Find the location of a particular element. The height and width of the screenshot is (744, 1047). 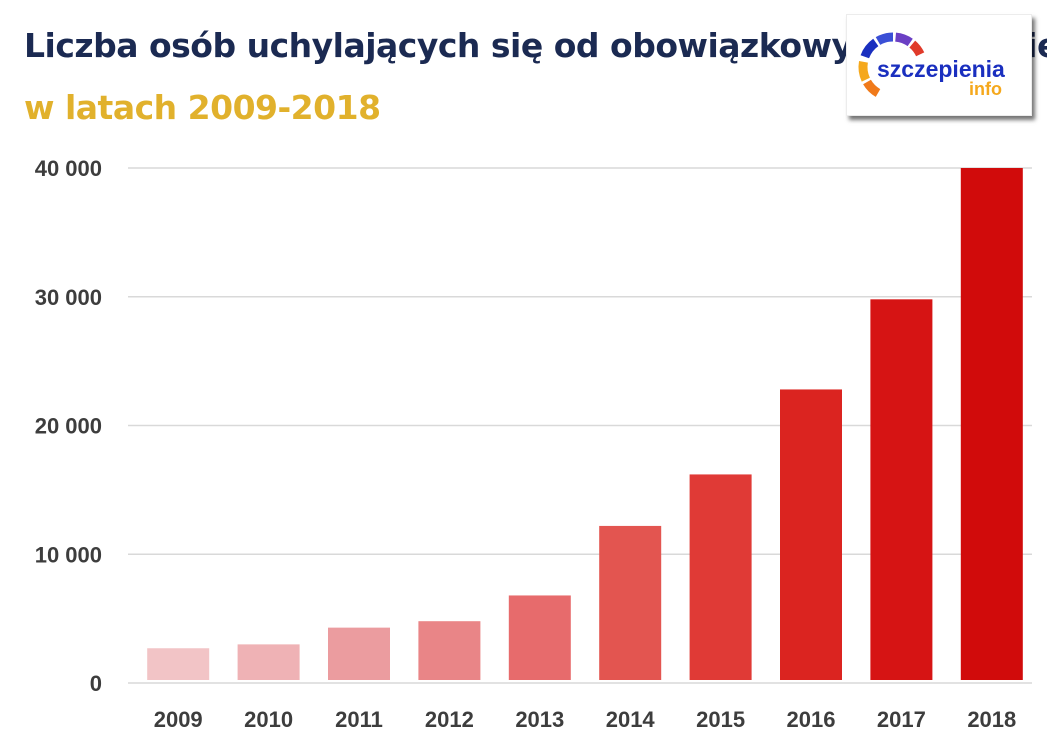

bar-2012 is located at coordinates (449, 650).